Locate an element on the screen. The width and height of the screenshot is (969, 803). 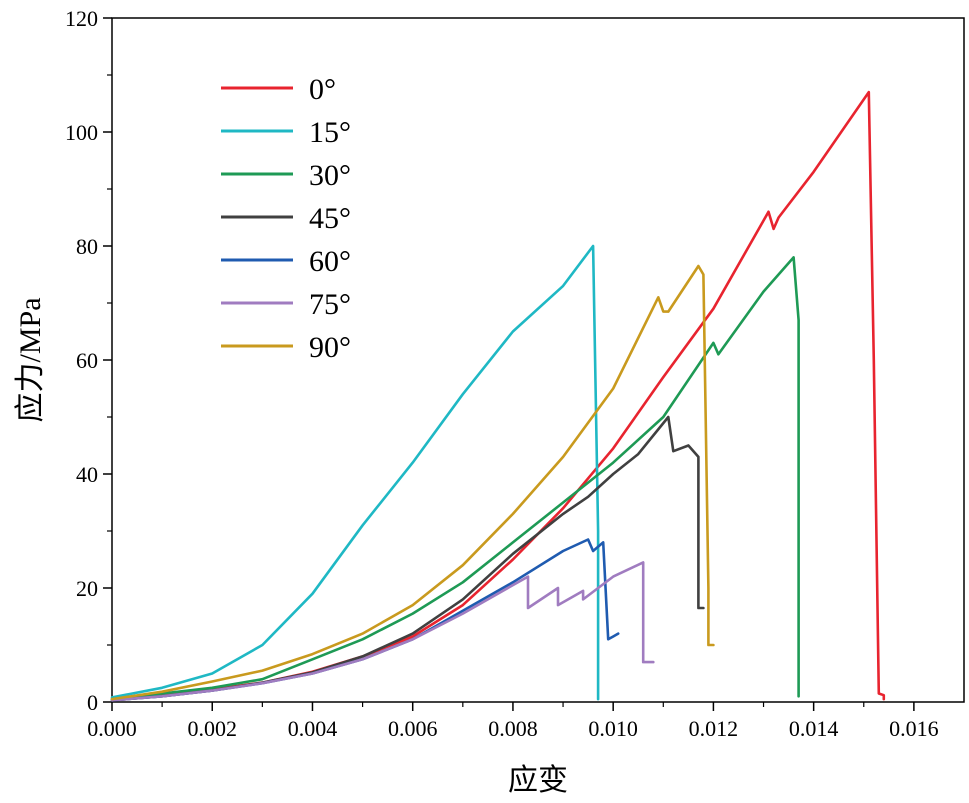
x-tick-label: 0.006 is located at coordinates (413, 728).